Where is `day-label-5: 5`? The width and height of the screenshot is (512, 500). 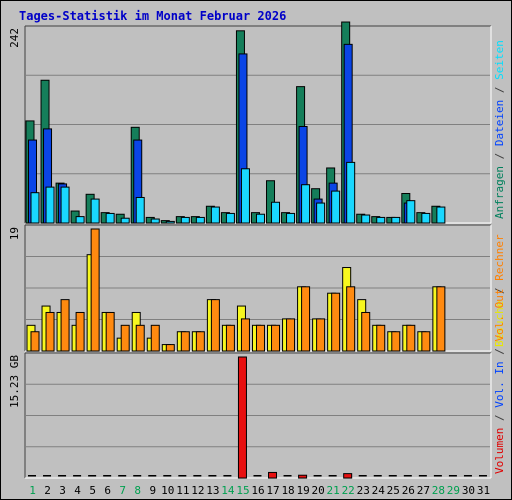
day-label-5: 5 is located at coordinates (92, 490).